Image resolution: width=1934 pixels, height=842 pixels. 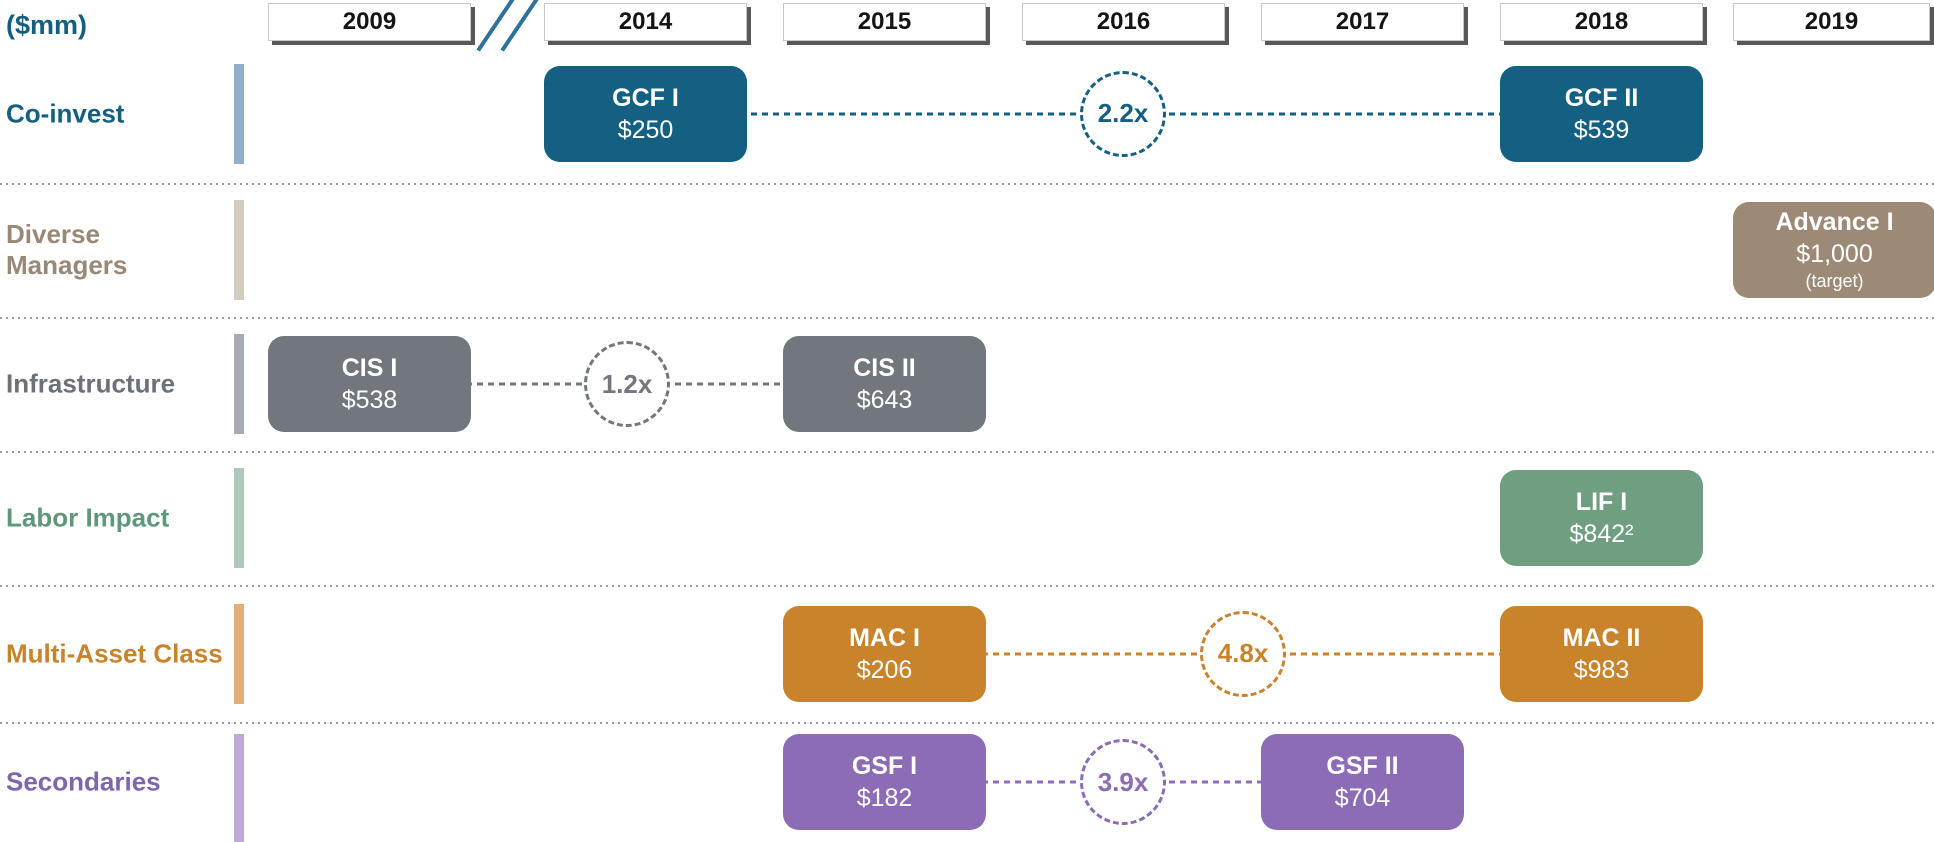 What do you see at coordinates (239, 384) in the screenshot?
I see `accent-bar-infrastructure` at bounding box center [239, 384].